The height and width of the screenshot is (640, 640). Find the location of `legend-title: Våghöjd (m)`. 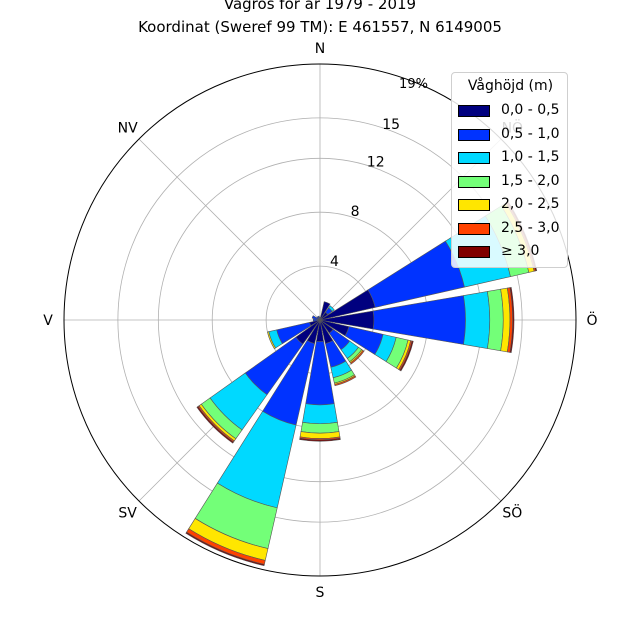

legend-title: Våghöjd (m) is located at coordinates (510, 86).